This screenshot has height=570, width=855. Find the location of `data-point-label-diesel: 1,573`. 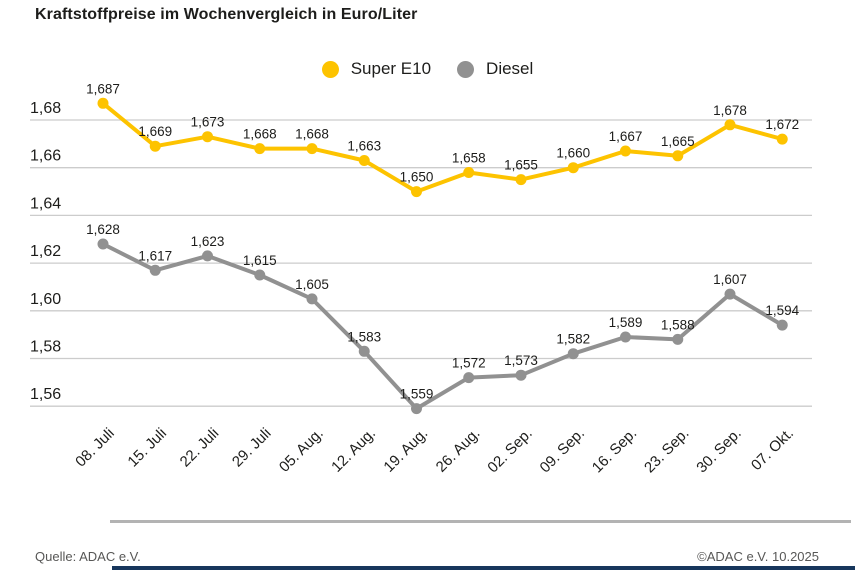

data-point-label-diesel: 1,573 is located at coordinates (521, 360).